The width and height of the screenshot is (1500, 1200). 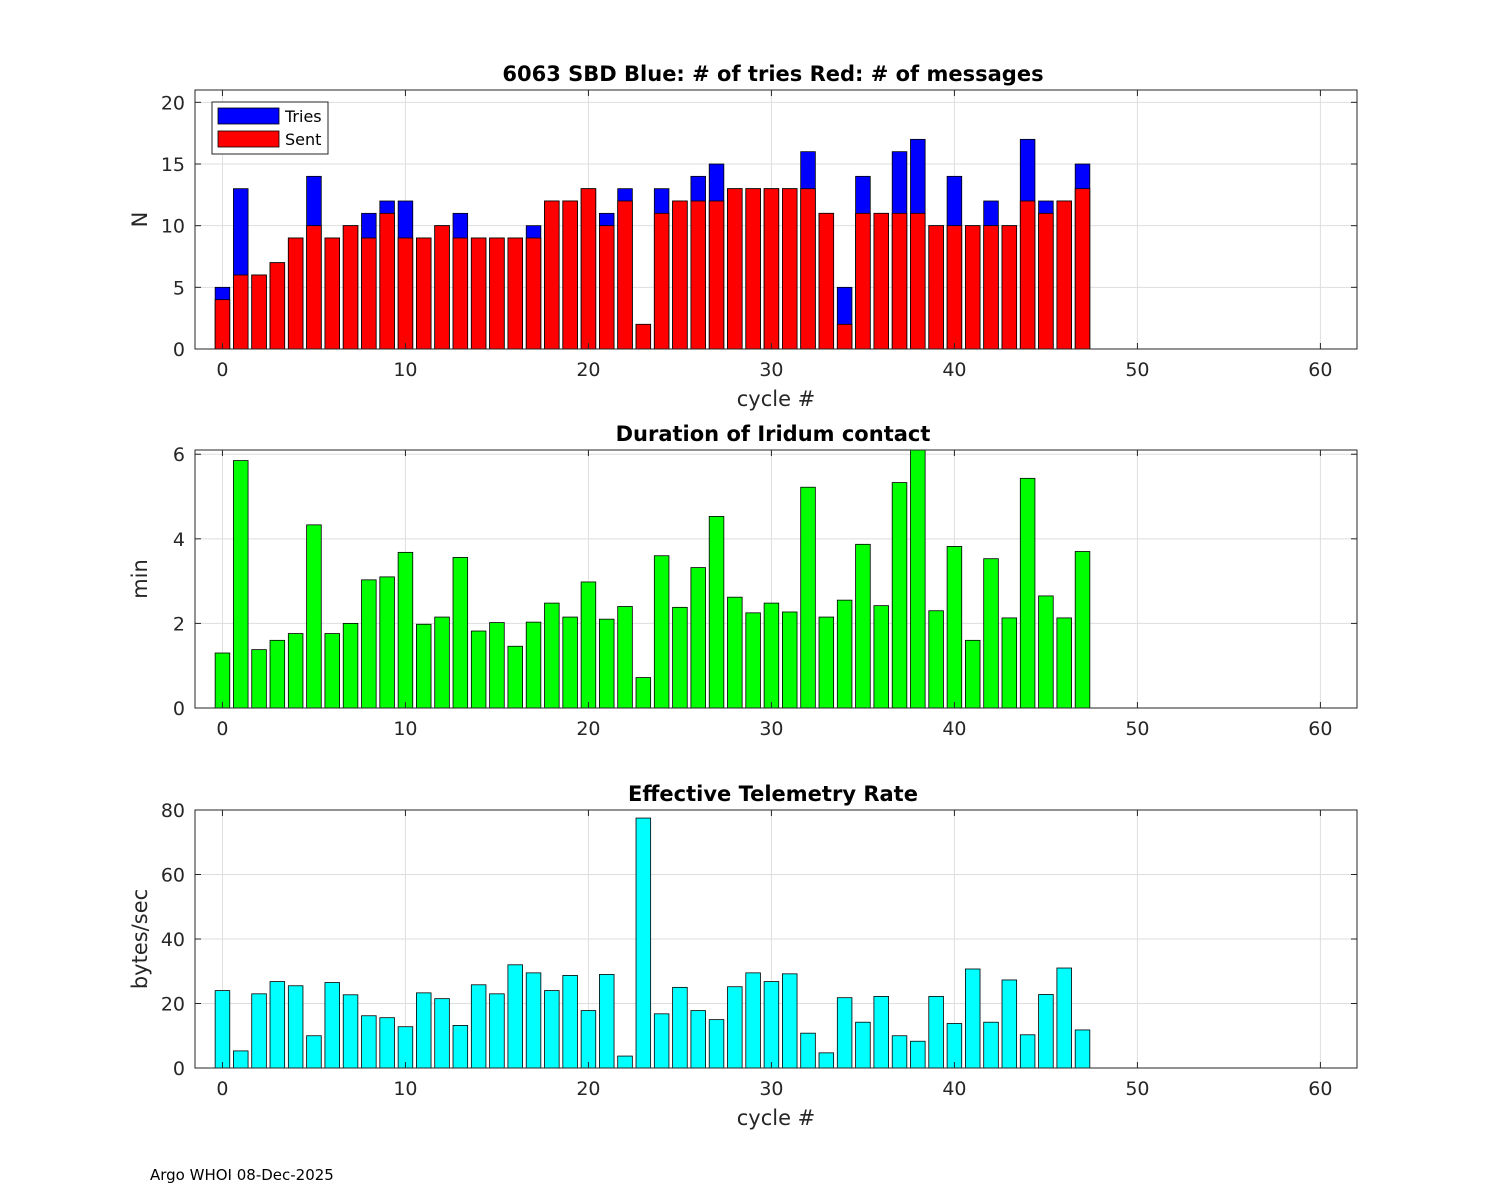 I want to click on chart-title: Duration of Iridum contact, so click(x=773, y=434).